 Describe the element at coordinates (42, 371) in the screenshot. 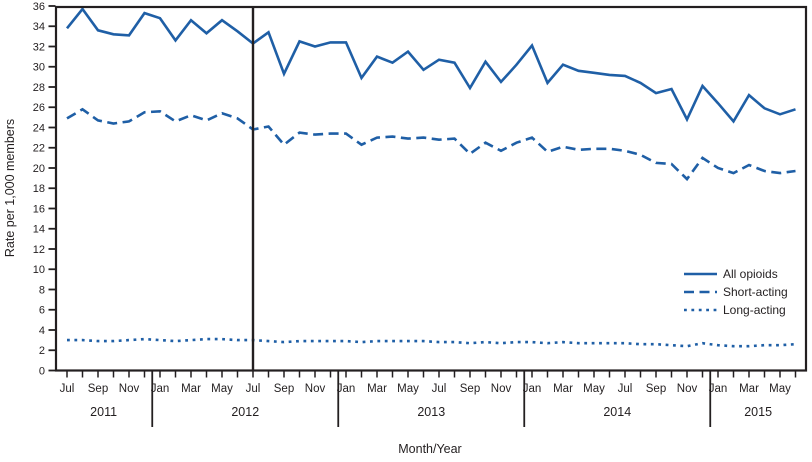

I see `y-tick-label: 0` at that location.